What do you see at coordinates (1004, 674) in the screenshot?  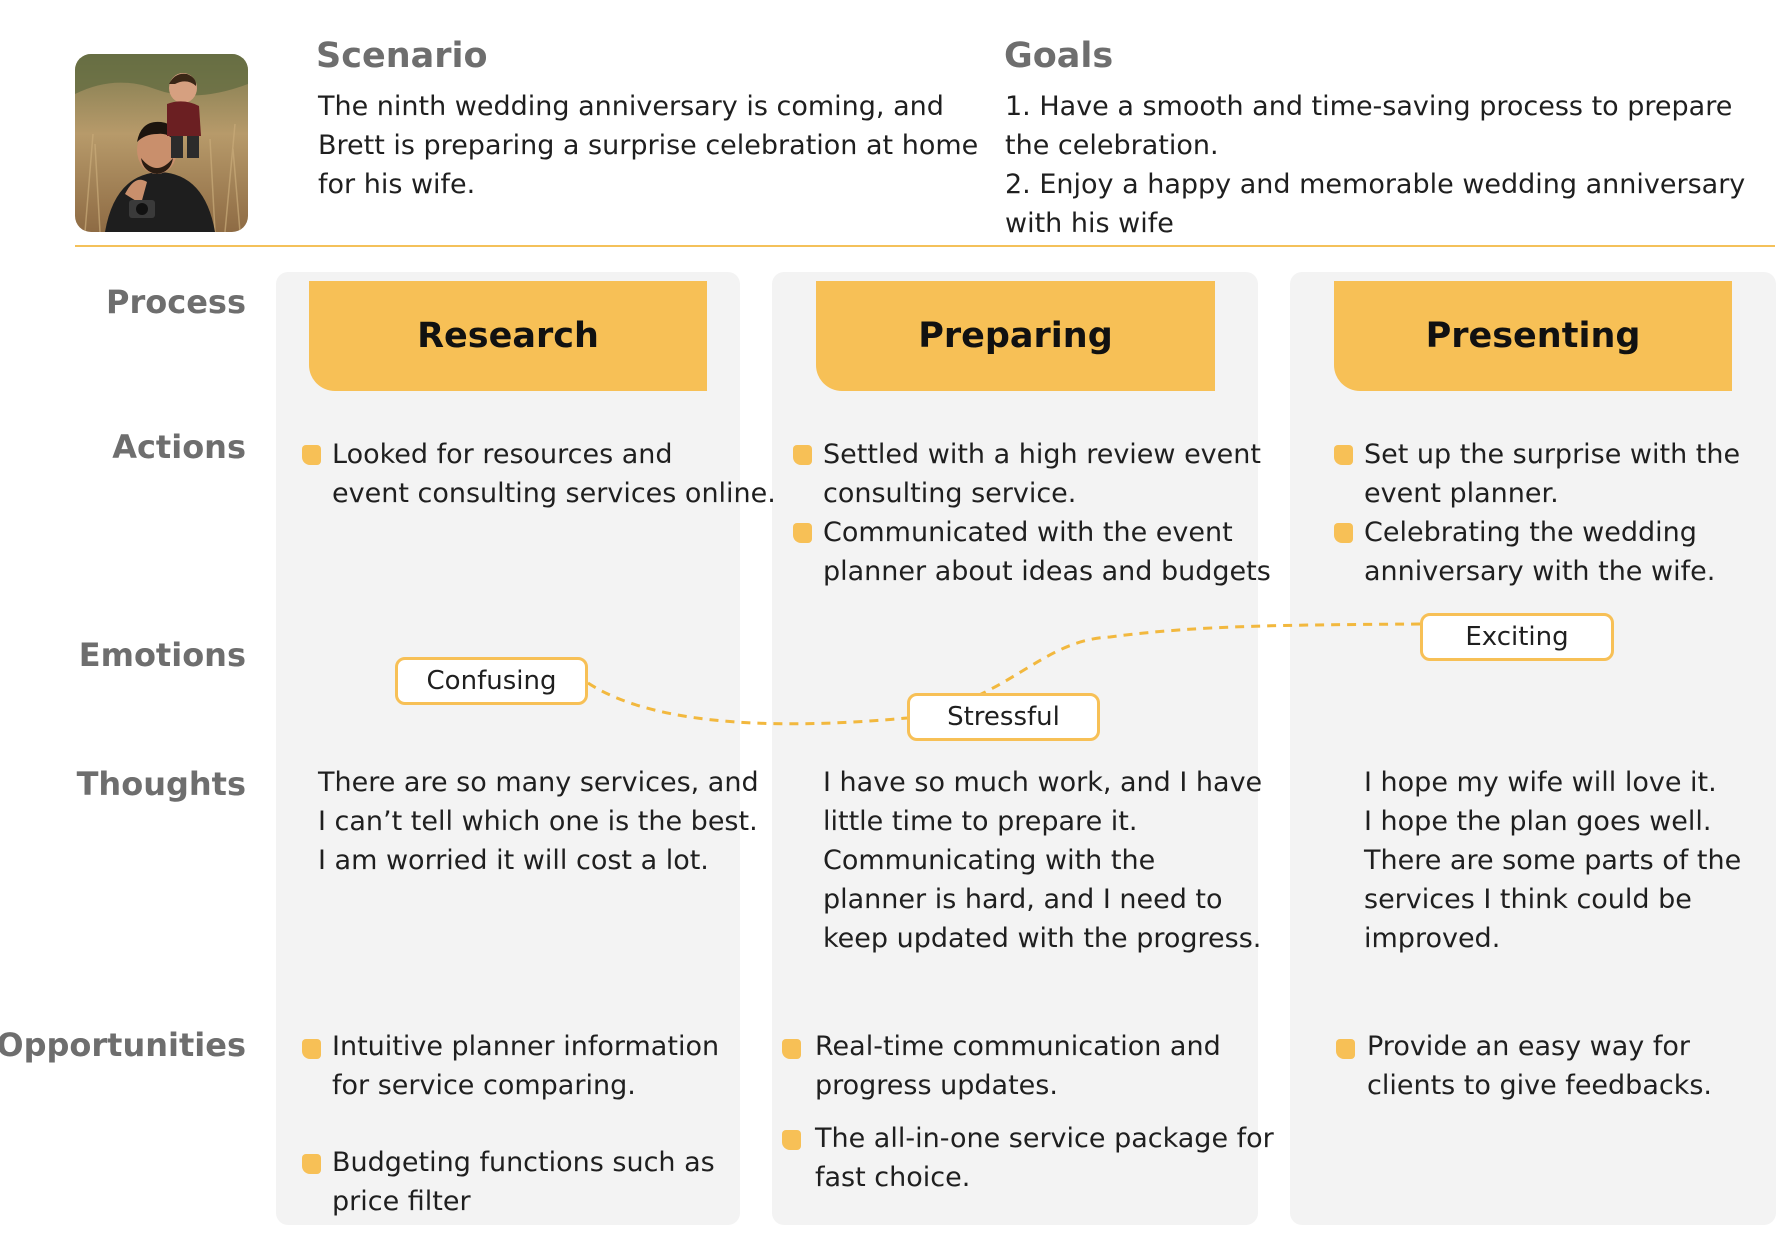 I see `emotion-curve-path` at bounding box center [1004, 674].